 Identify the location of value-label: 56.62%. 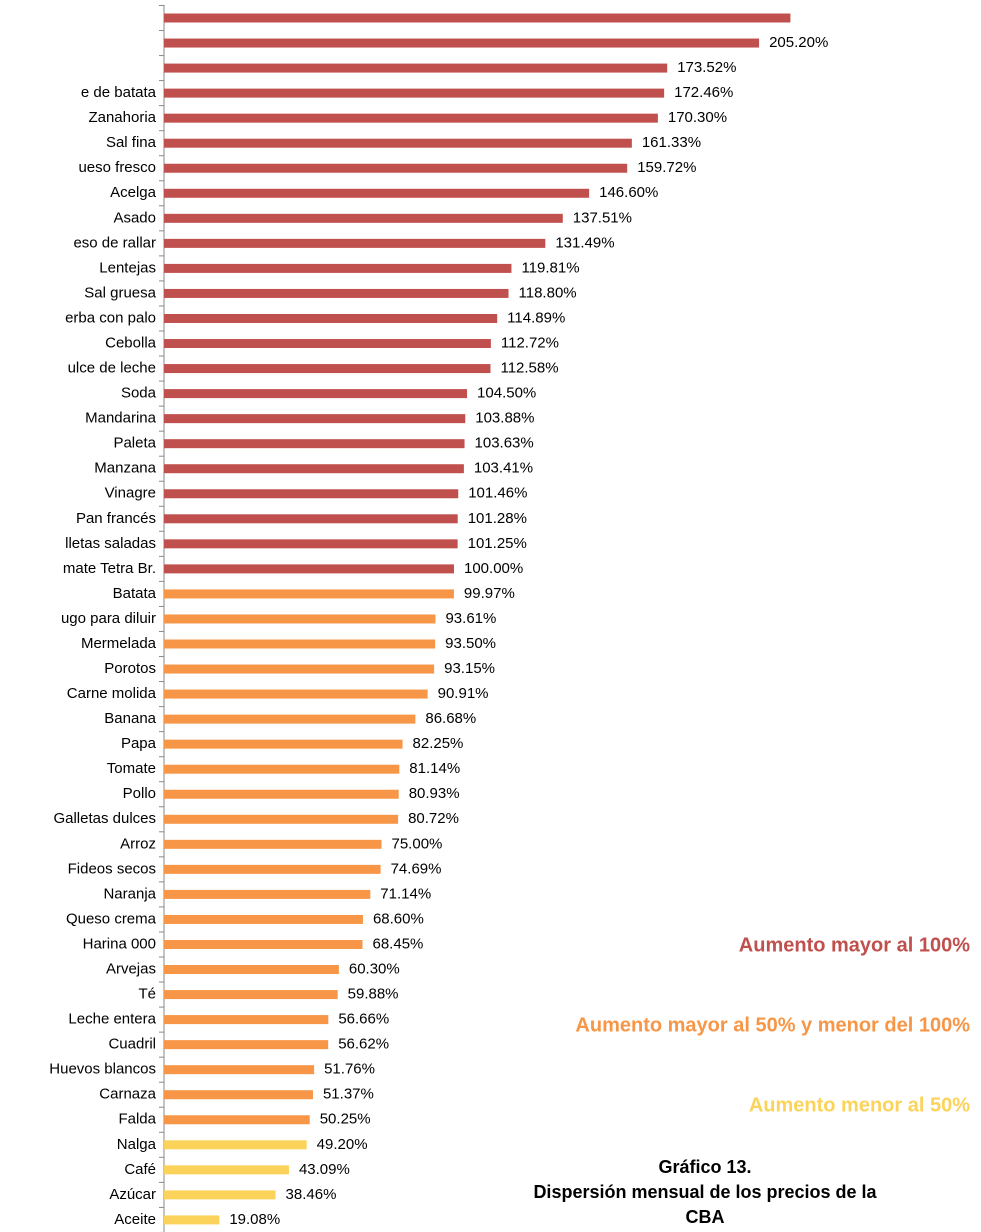
(363, 1044).